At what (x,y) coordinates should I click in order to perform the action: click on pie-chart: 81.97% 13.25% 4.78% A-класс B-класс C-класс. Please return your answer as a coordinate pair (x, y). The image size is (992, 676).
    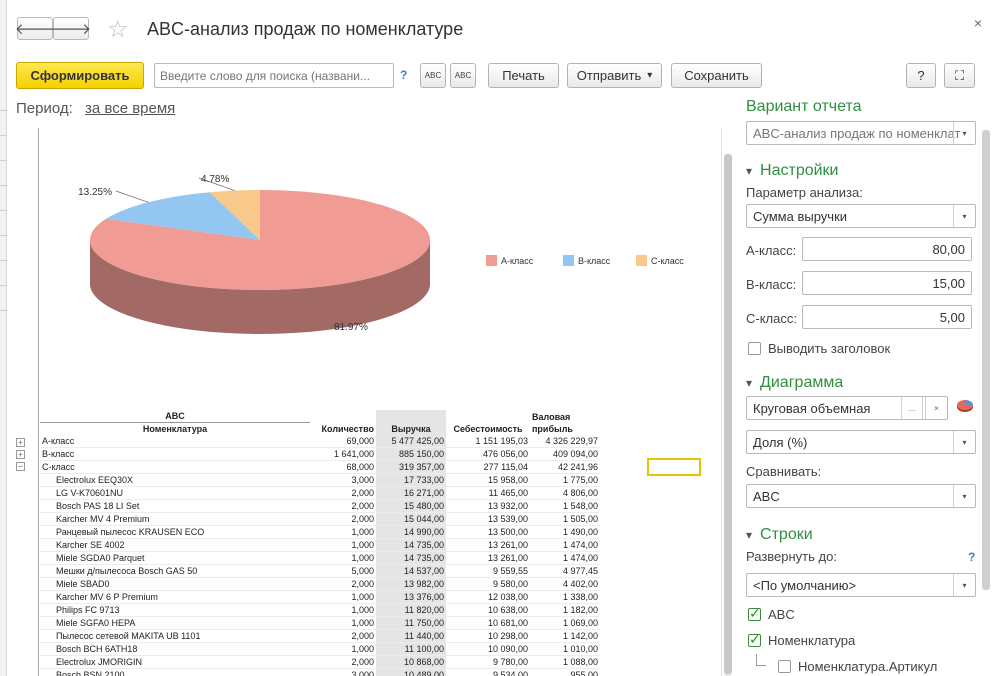
    Looking at the image, I should click on (381, 254).